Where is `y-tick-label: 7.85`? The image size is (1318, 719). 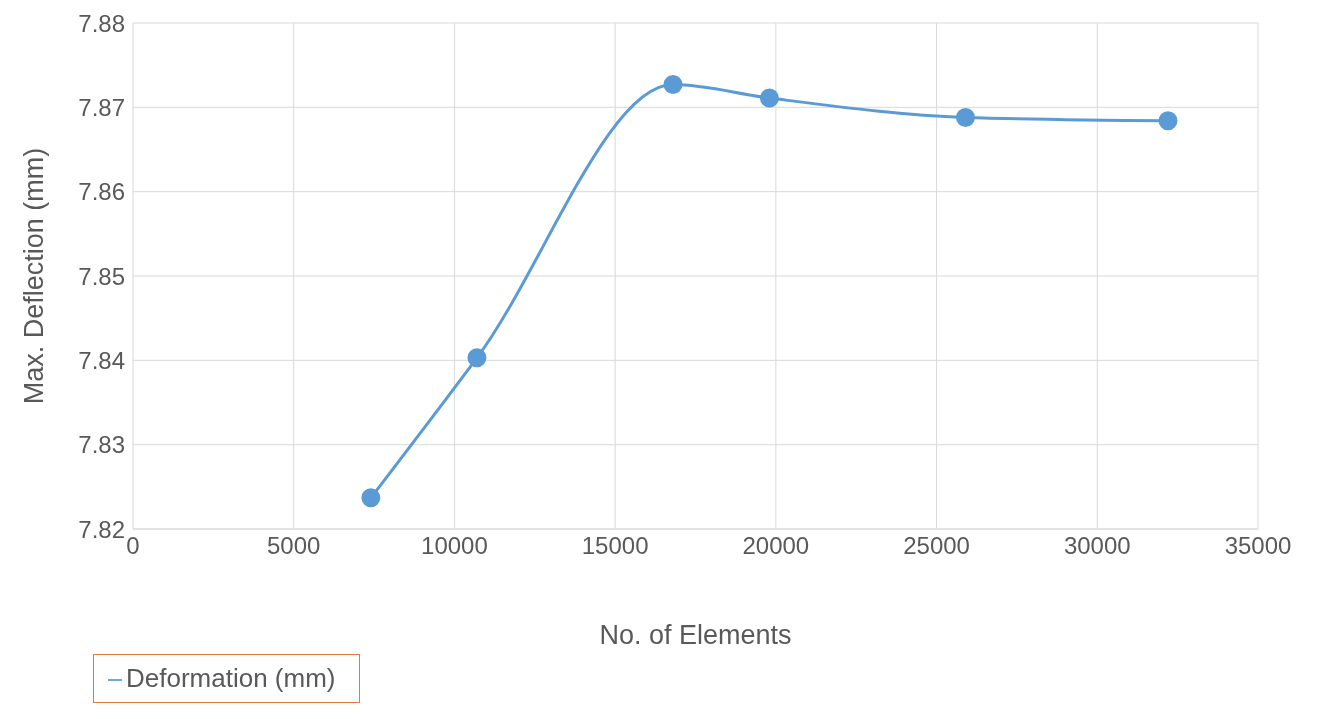 y-tick-label: 7.85 is located at coordinates (101, 276).